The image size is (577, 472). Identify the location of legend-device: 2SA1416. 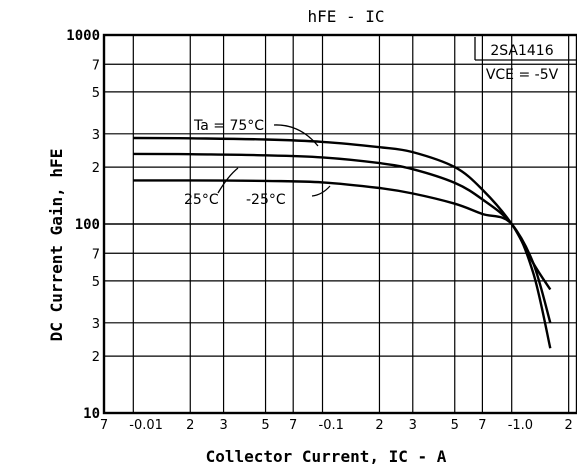
(521, 51).